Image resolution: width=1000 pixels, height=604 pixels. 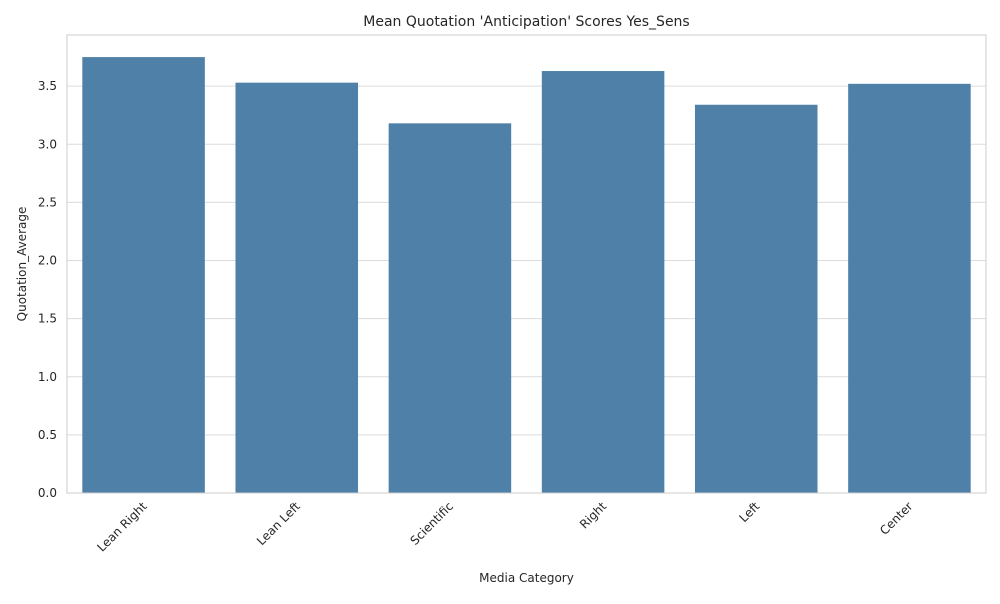 What do you see at coordinates (47, 144) in the screenshot?
I see `y-tick-label: 3.0` at bounding box center [47, 144].